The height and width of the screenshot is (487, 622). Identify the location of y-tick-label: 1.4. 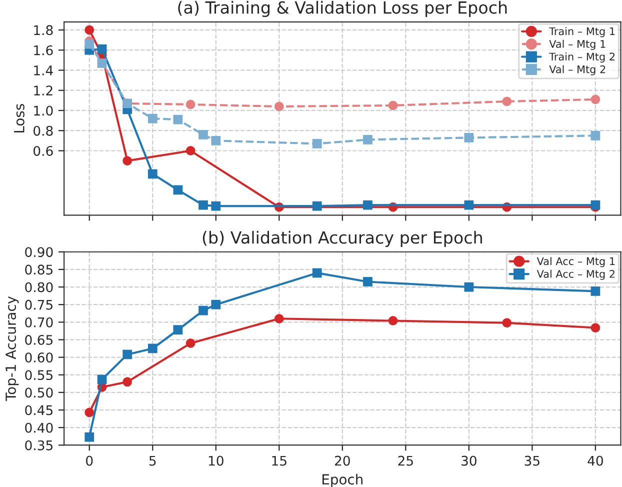
(43, 71).